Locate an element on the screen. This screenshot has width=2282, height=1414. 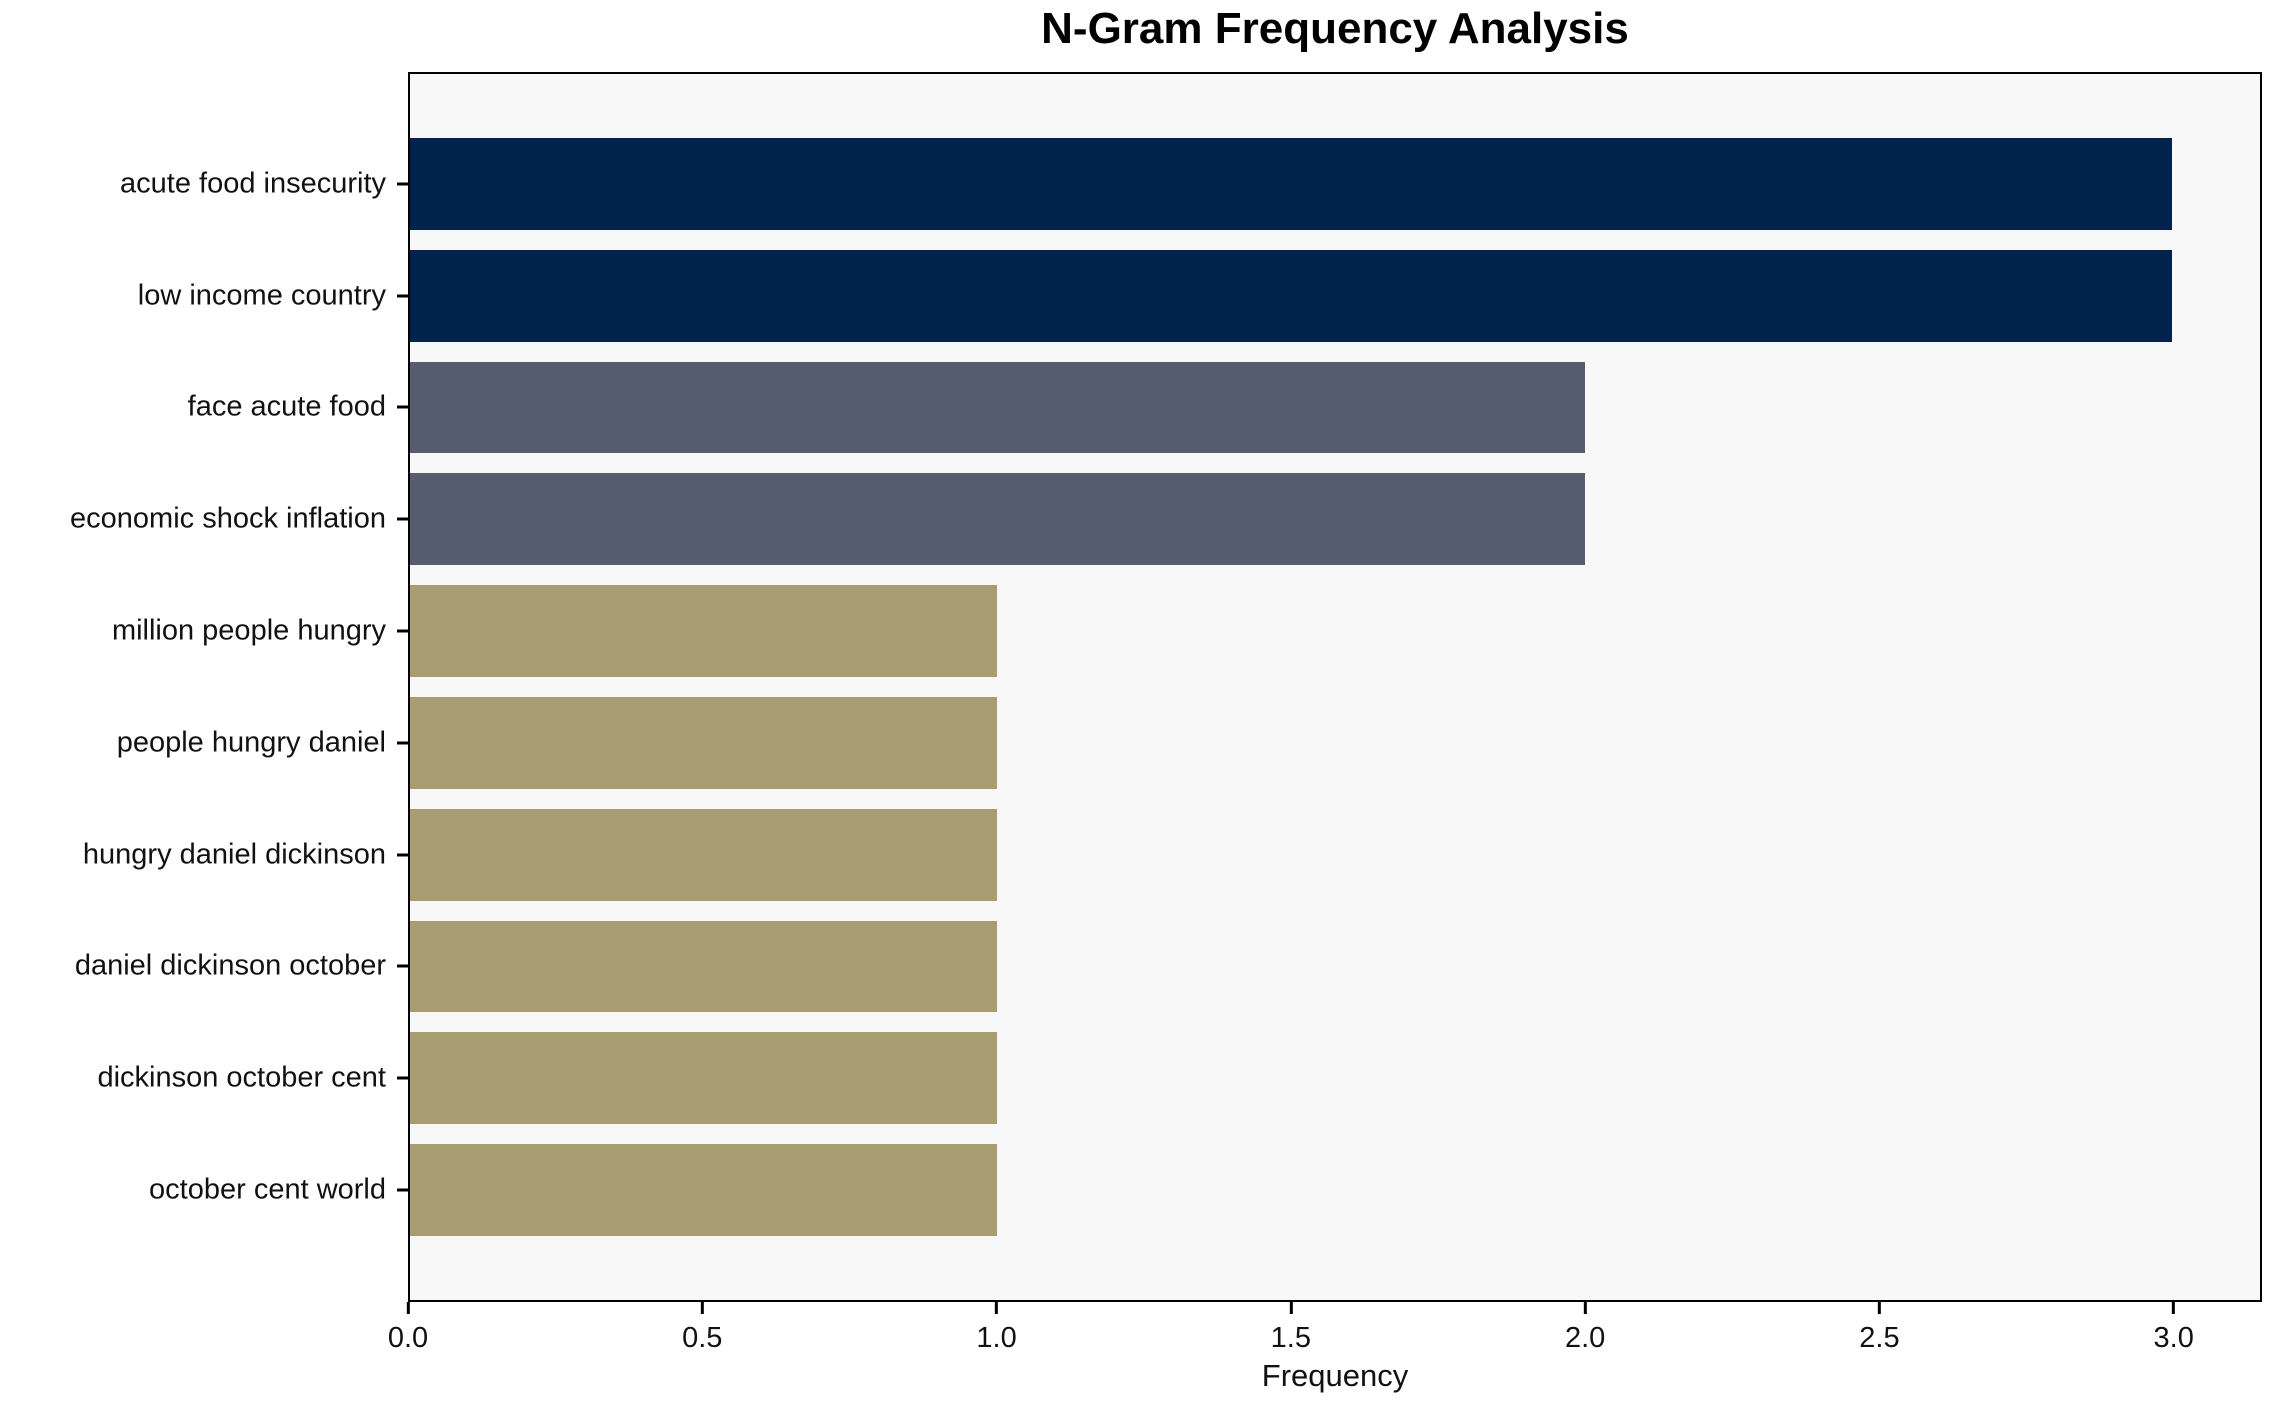
x-tick: 2.5 is located at coordinates (1879, 1328).